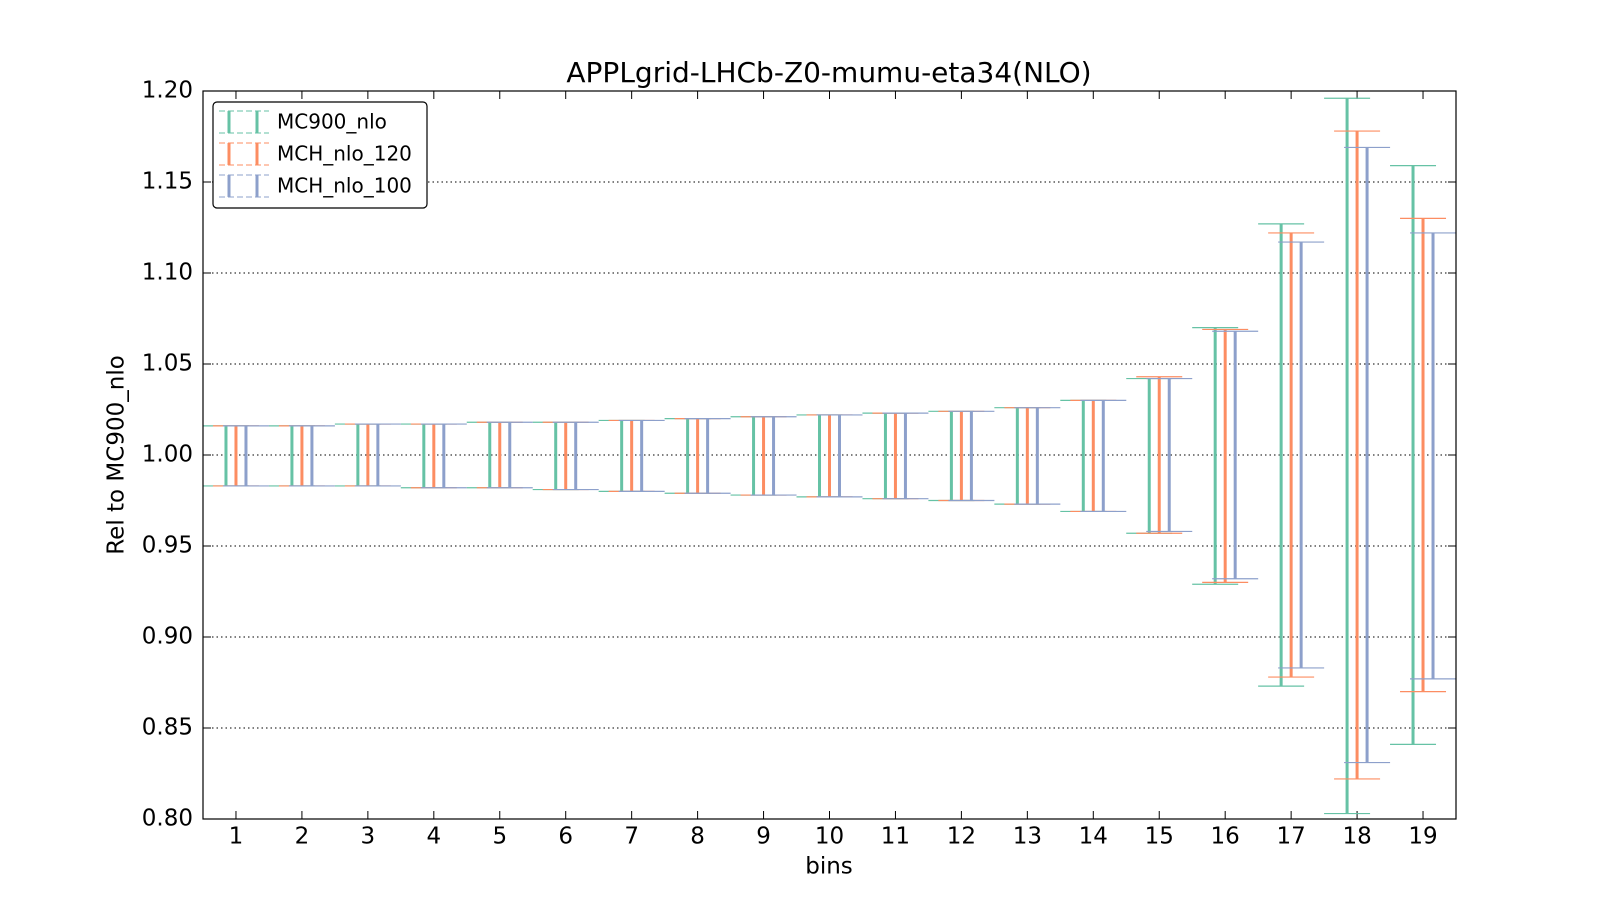 The width and height of the screenshot is (1600, 900). I want to click on y-tick-label: 0.85, so click(167, 728).